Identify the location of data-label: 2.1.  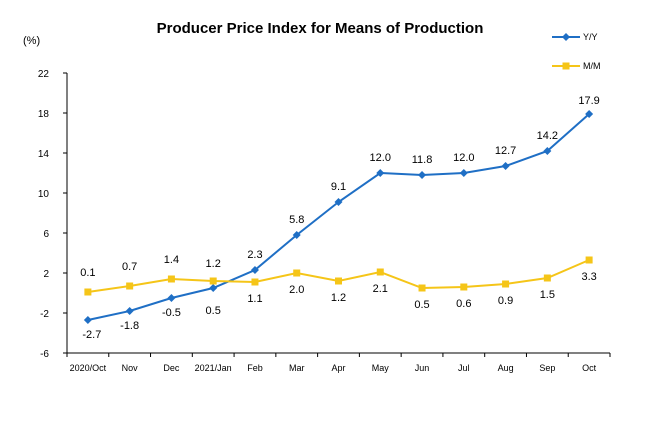
(380, 289).